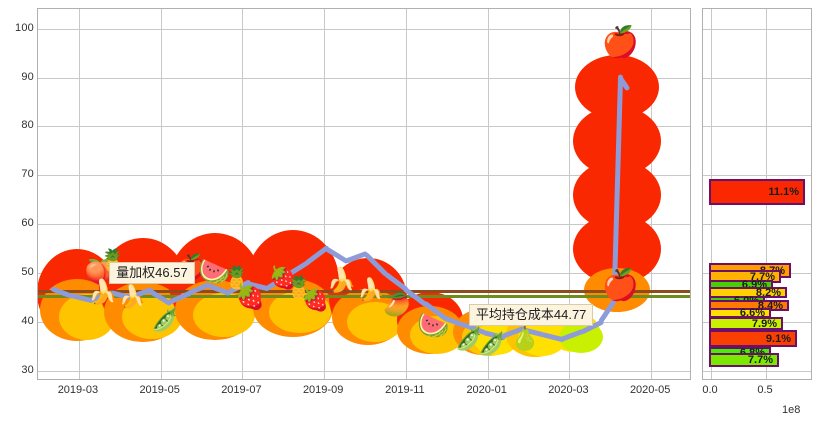 This screenshot has width=819, height=422. What do you see at coordinates (24, 27) in the screenshot?
I see `y-tick-label: 100` at bounding box center [24, 27].